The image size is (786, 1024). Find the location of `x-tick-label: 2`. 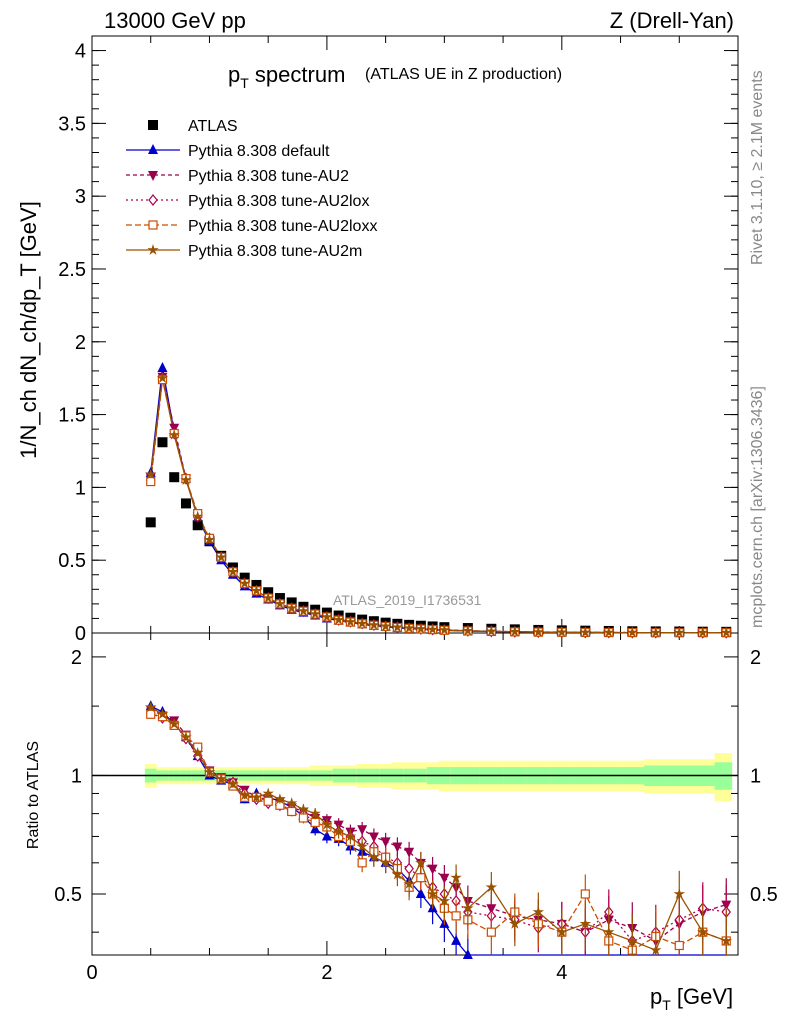

x-tick-label: 2 is located at coordinates (326, 973).